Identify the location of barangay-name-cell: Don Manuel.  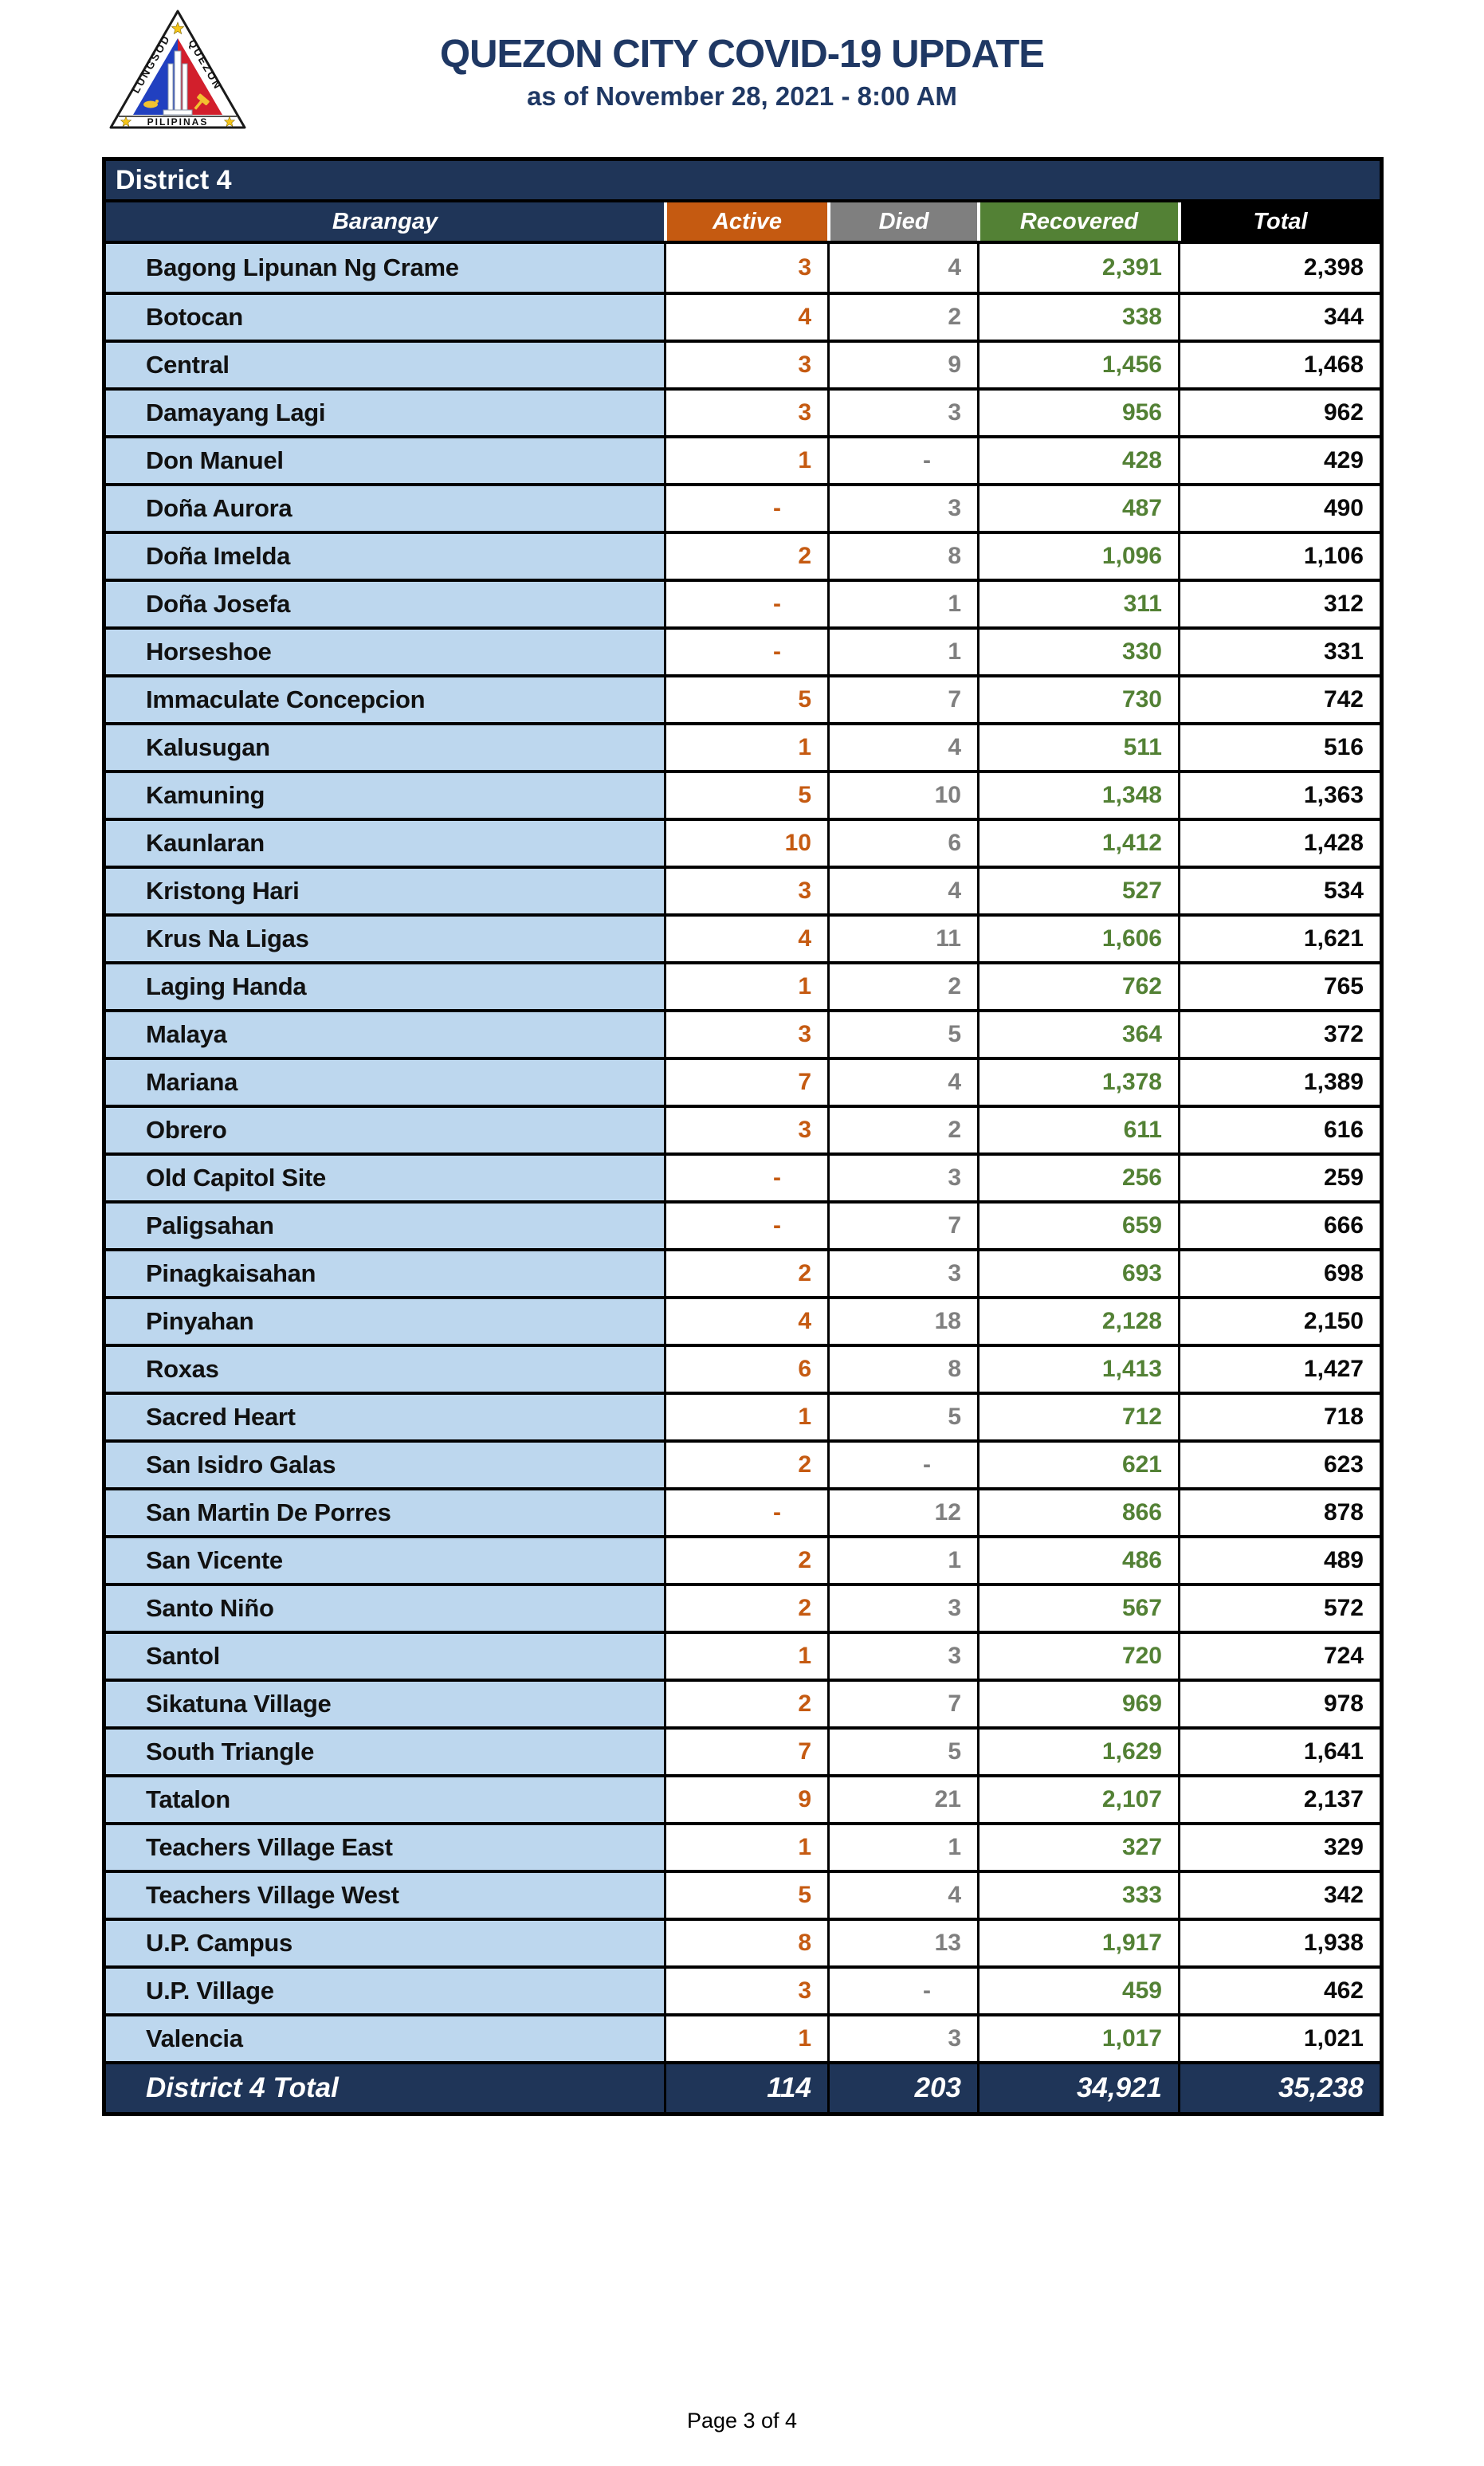
(385, 460).